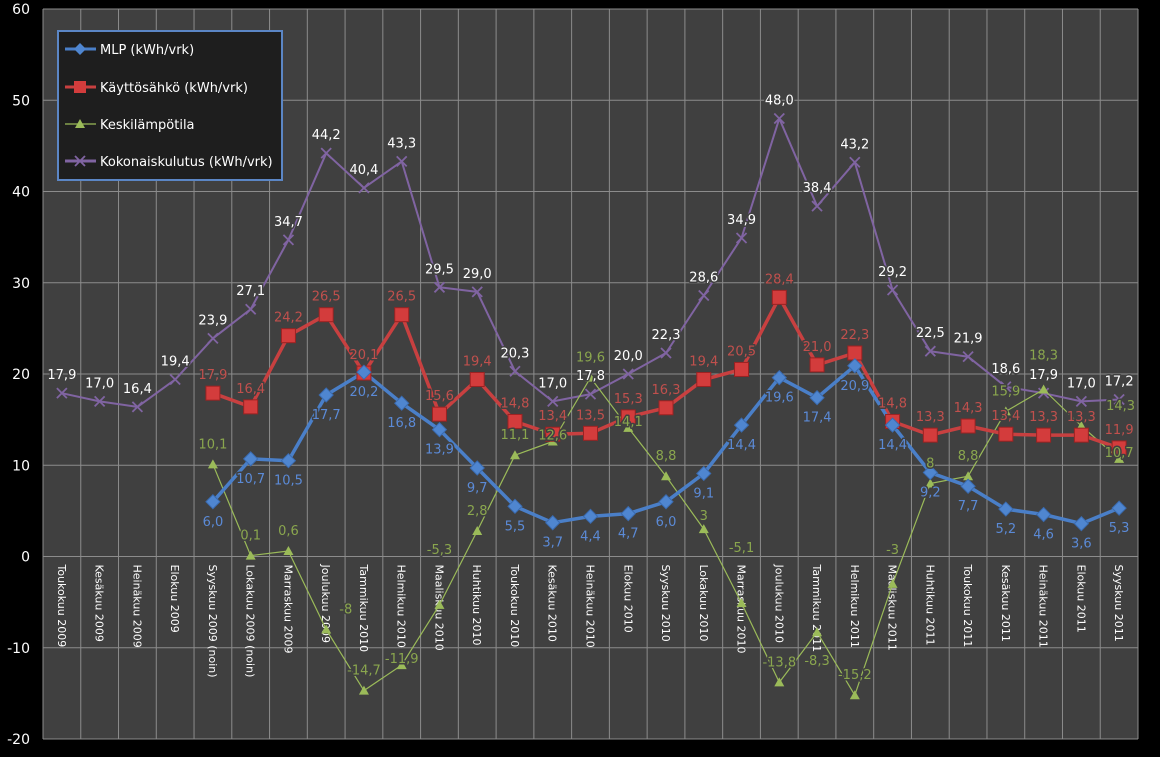 This screenshot has width=1160, height=757. I want to click on data-label-mlp: 17,4, so click(817, 418).